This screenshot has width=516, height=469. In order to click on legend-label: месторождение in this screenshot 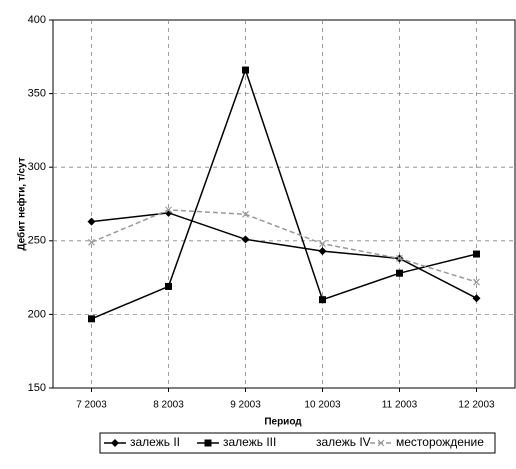, I will do `click(440, 442)`.